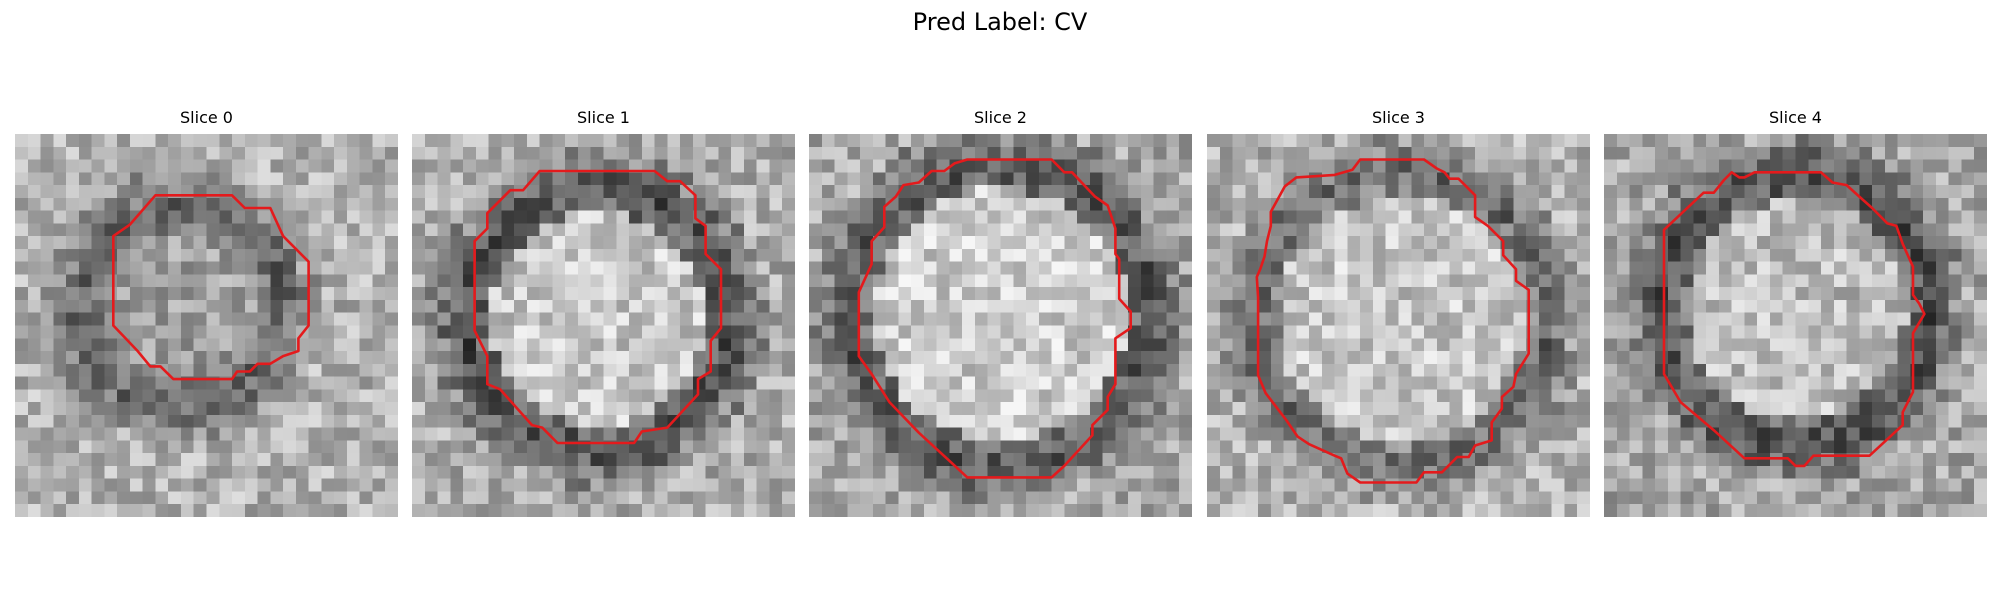 The height and width of the screenshot is (600, 2000). I want to click on figure-title: Pred Label: CV, so click(1000, 22).